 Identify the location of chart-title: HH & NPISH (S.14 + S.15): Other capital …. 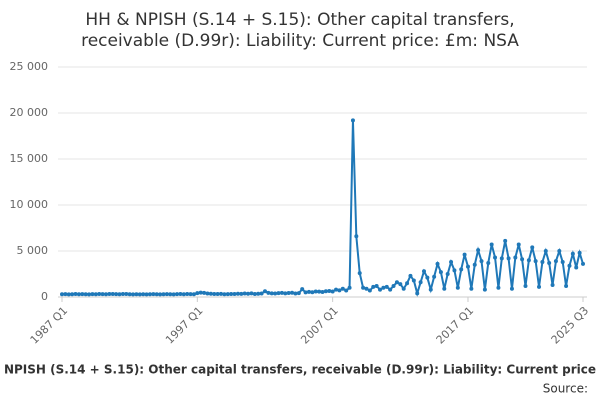
(299, 20).